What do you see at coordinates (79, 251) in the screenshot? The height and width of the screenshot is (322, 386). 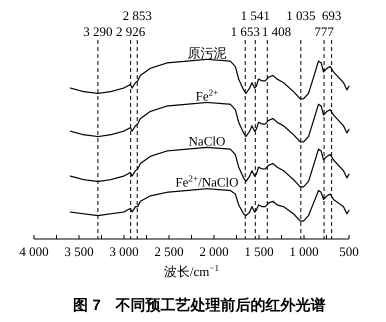 I see `xtick-label: 3 500` at bounding box center [79, 251].